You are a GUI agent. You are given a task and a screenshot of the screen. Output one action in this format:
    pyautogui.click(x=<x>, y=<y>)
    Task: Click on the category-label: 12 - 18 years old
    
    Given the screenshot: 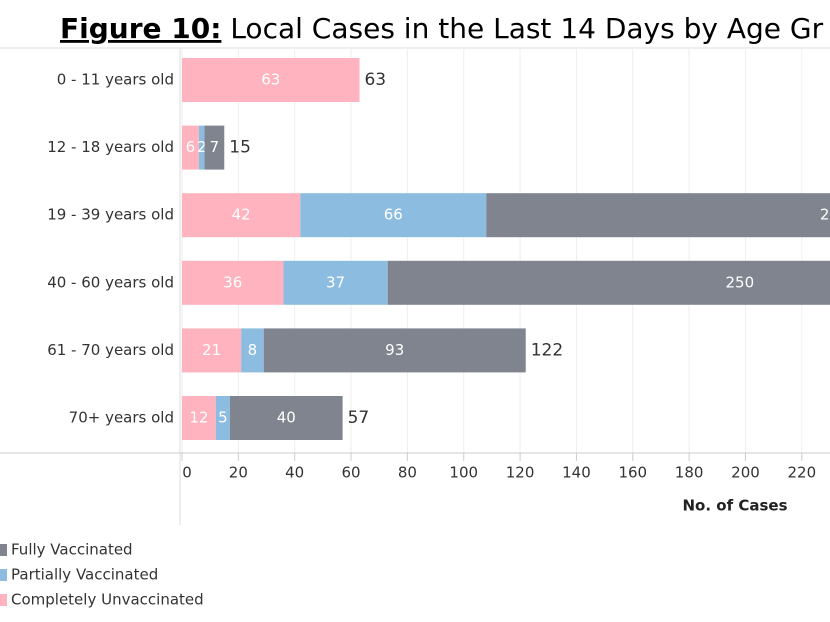 What is the action you would take?
    pyautogui.click(x=110, y=147)
    